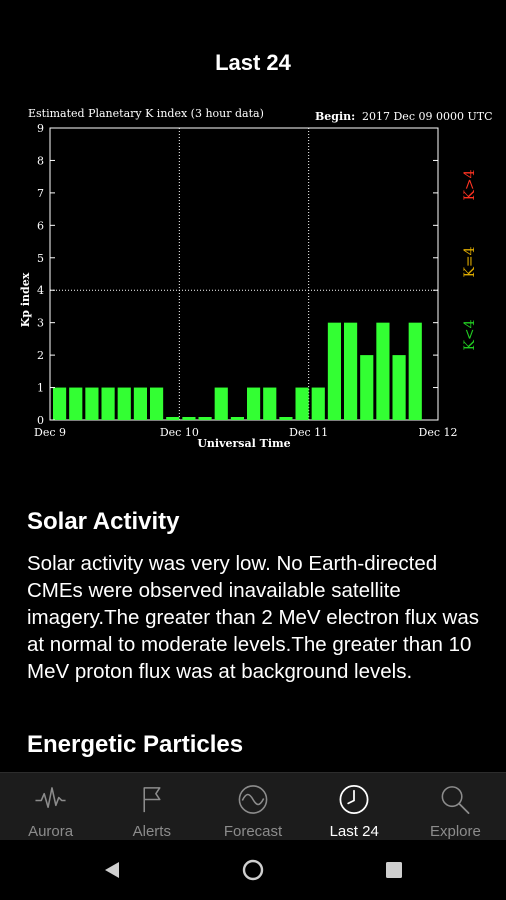 The width and height of the screenshot is (506, 900). Describe the element at coordinates (40, 128) in the screenshot. I see `y-tick-label: 9` at that location.